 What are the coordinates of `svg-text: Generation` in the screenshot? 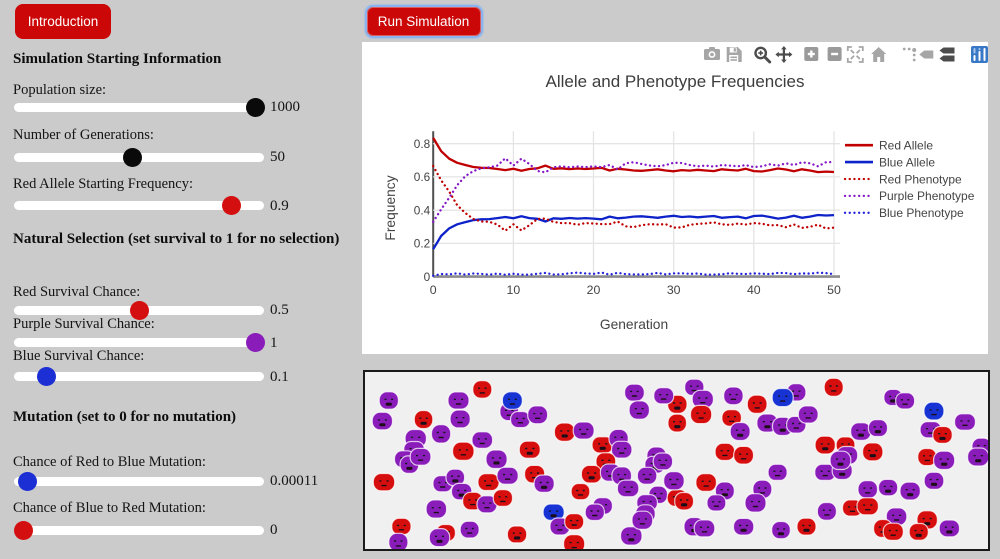 It's located at (634, 324).